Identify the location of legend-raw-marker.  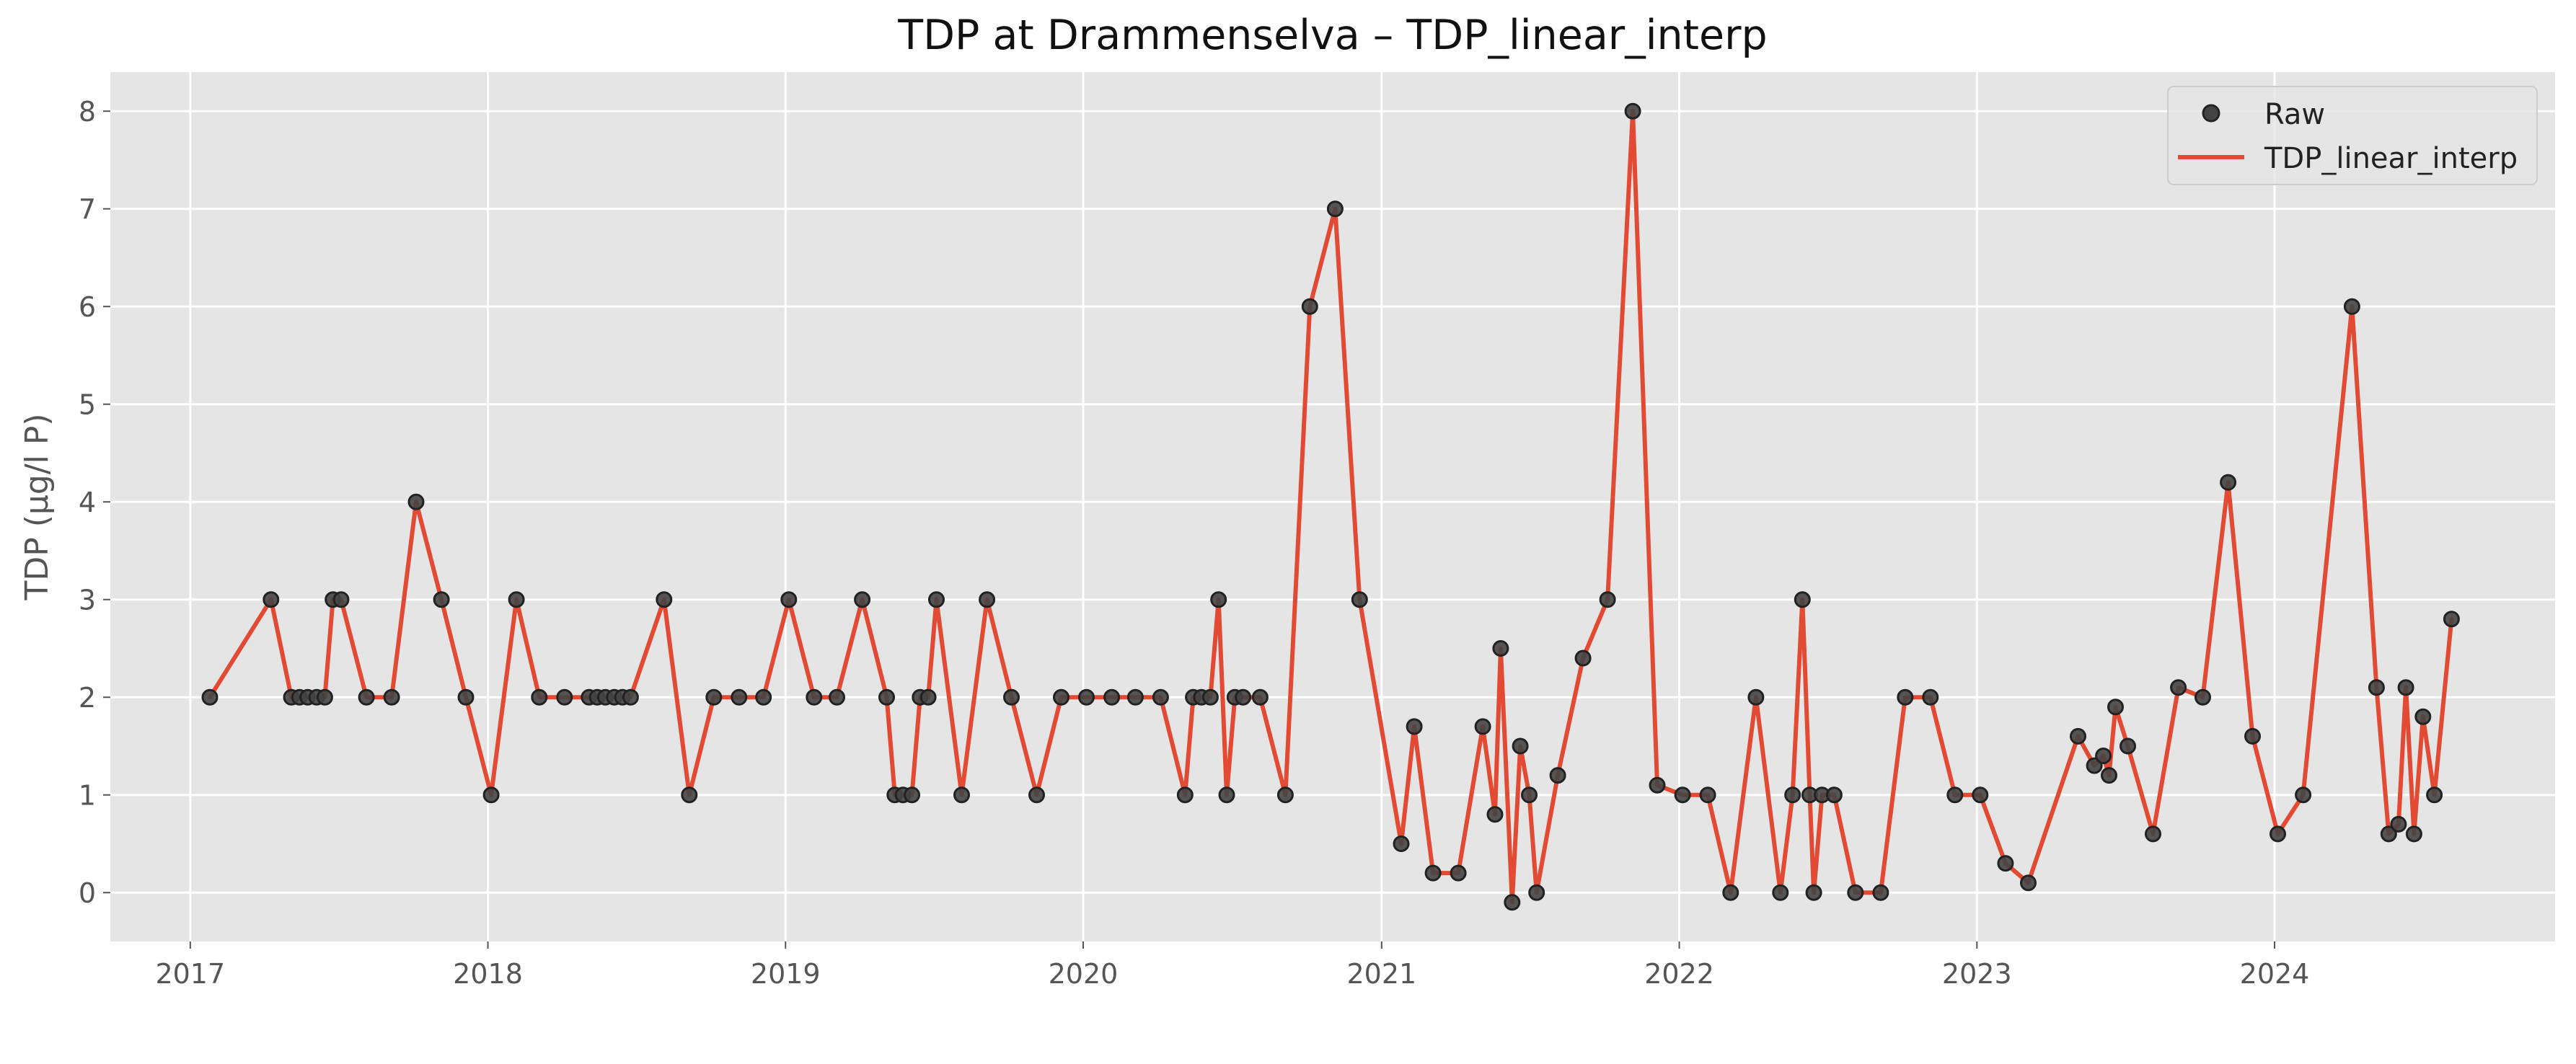
(2211, 113).